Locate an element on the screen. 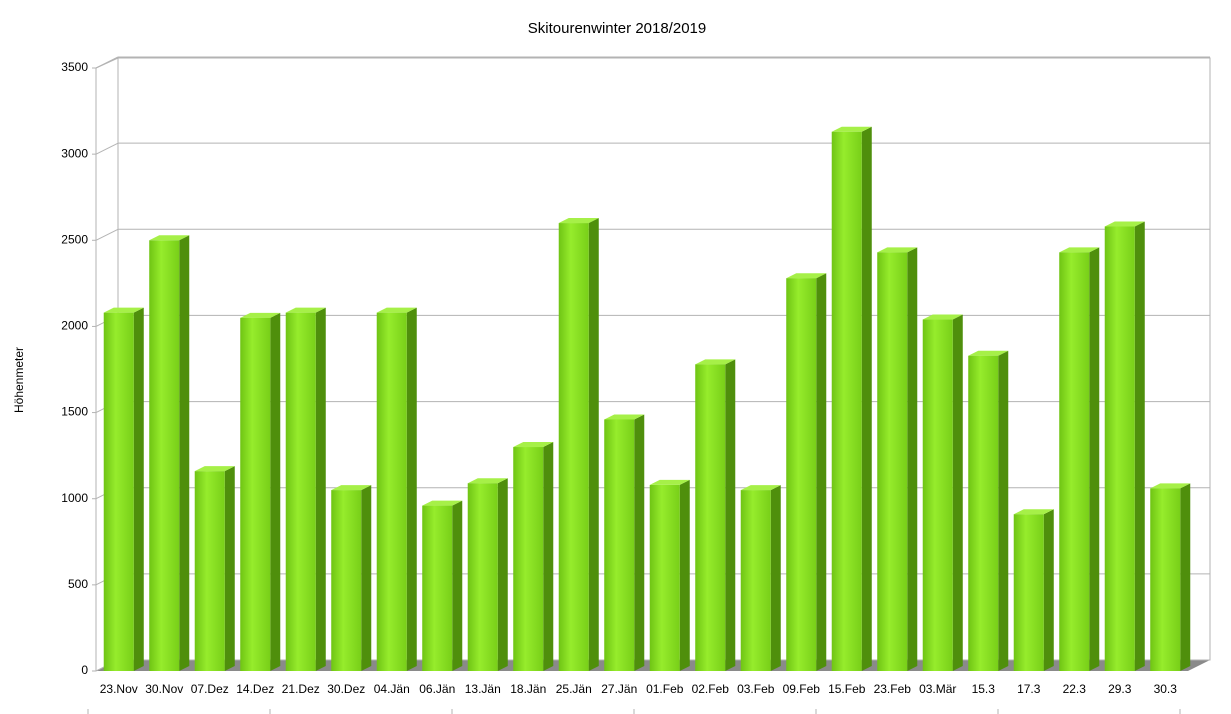 The width and height of the screenshot is (1231, 714). x-tick-label: 15.Feb is located at coordinates (847, 689).